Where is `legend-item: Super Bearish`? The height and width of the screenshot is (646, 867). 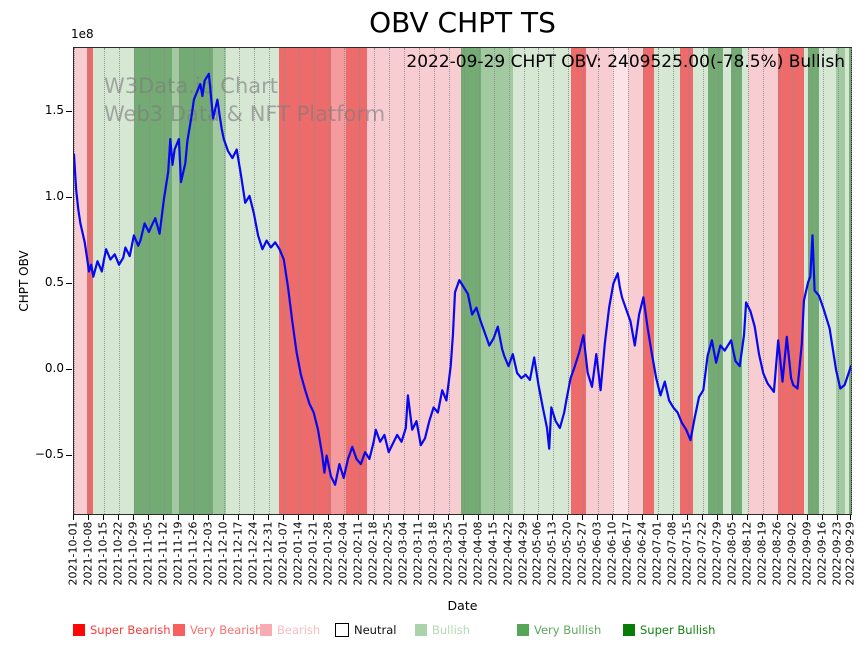 legend-item: Super Bearish is located at coordinates (122, 630).